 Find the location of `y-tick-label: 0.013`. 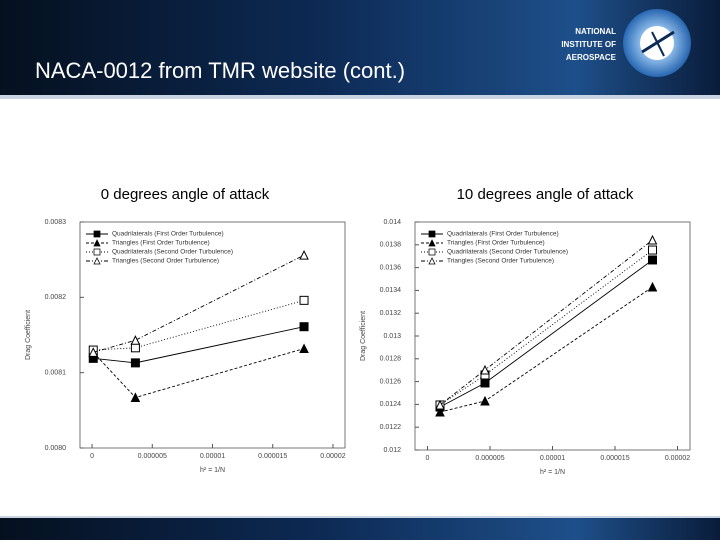

y-tick-label: 0.013 is located at coordinates (392, 336).